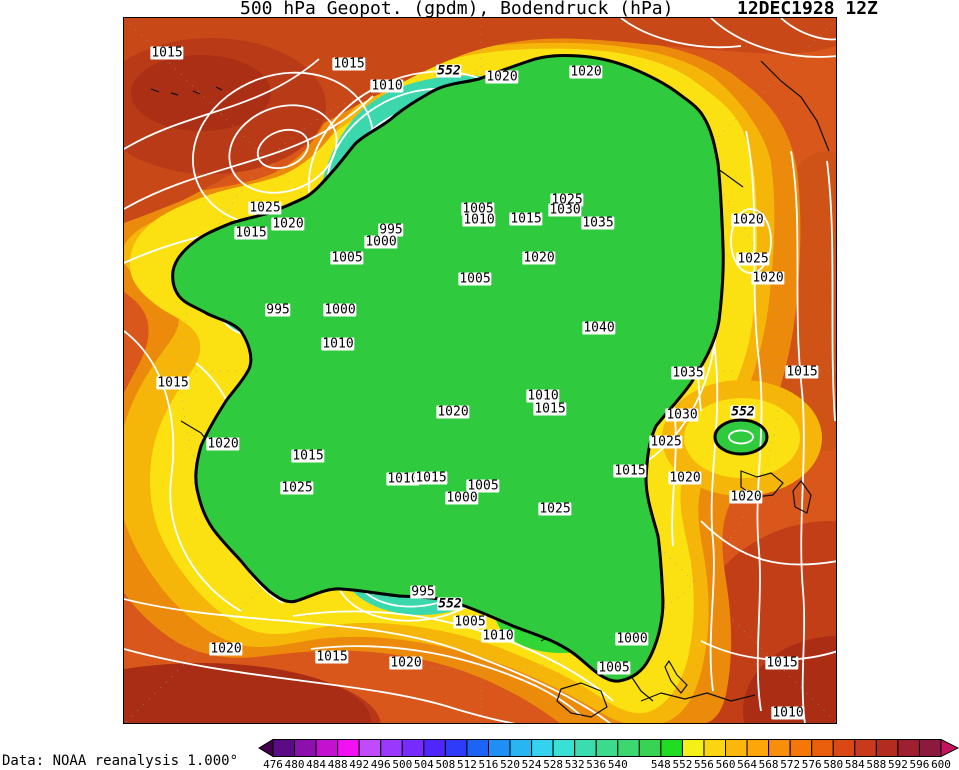  I want to click on colorbar-tick-label: 596, so click(920, 764).